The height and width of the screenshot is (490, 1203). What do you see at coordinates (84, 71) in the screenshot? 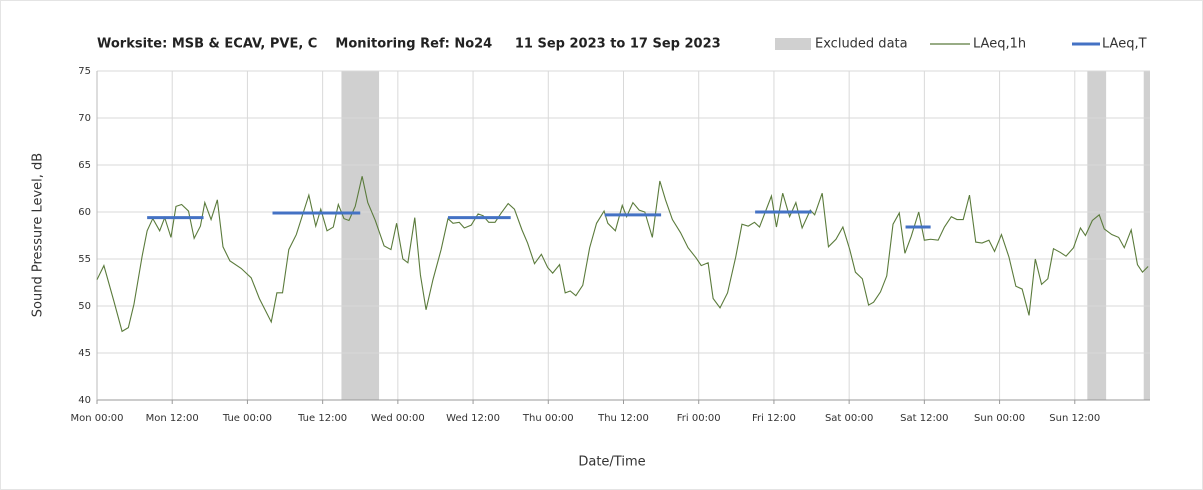
I see `y-tick-label: 75` at bounding box center [84, 71].